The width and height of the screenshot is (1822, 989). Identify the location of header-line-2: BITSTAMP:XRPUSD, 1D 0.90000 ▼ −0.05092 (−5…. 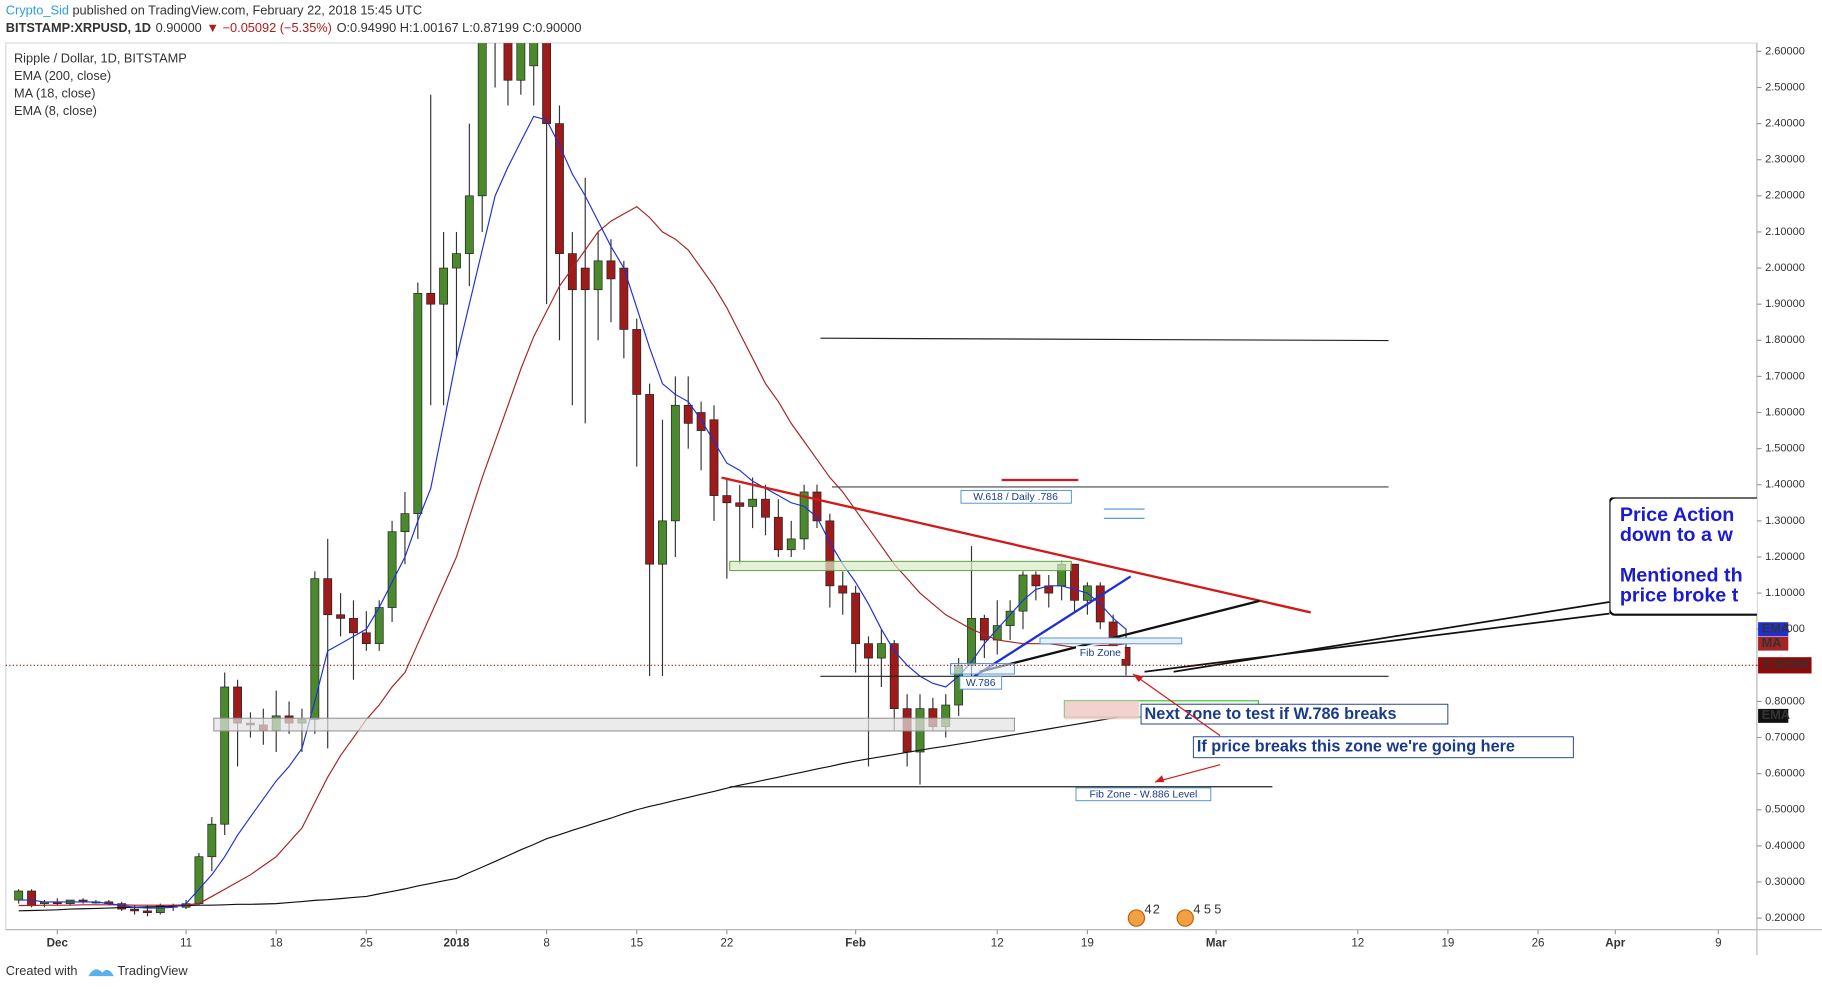
(294, 27).